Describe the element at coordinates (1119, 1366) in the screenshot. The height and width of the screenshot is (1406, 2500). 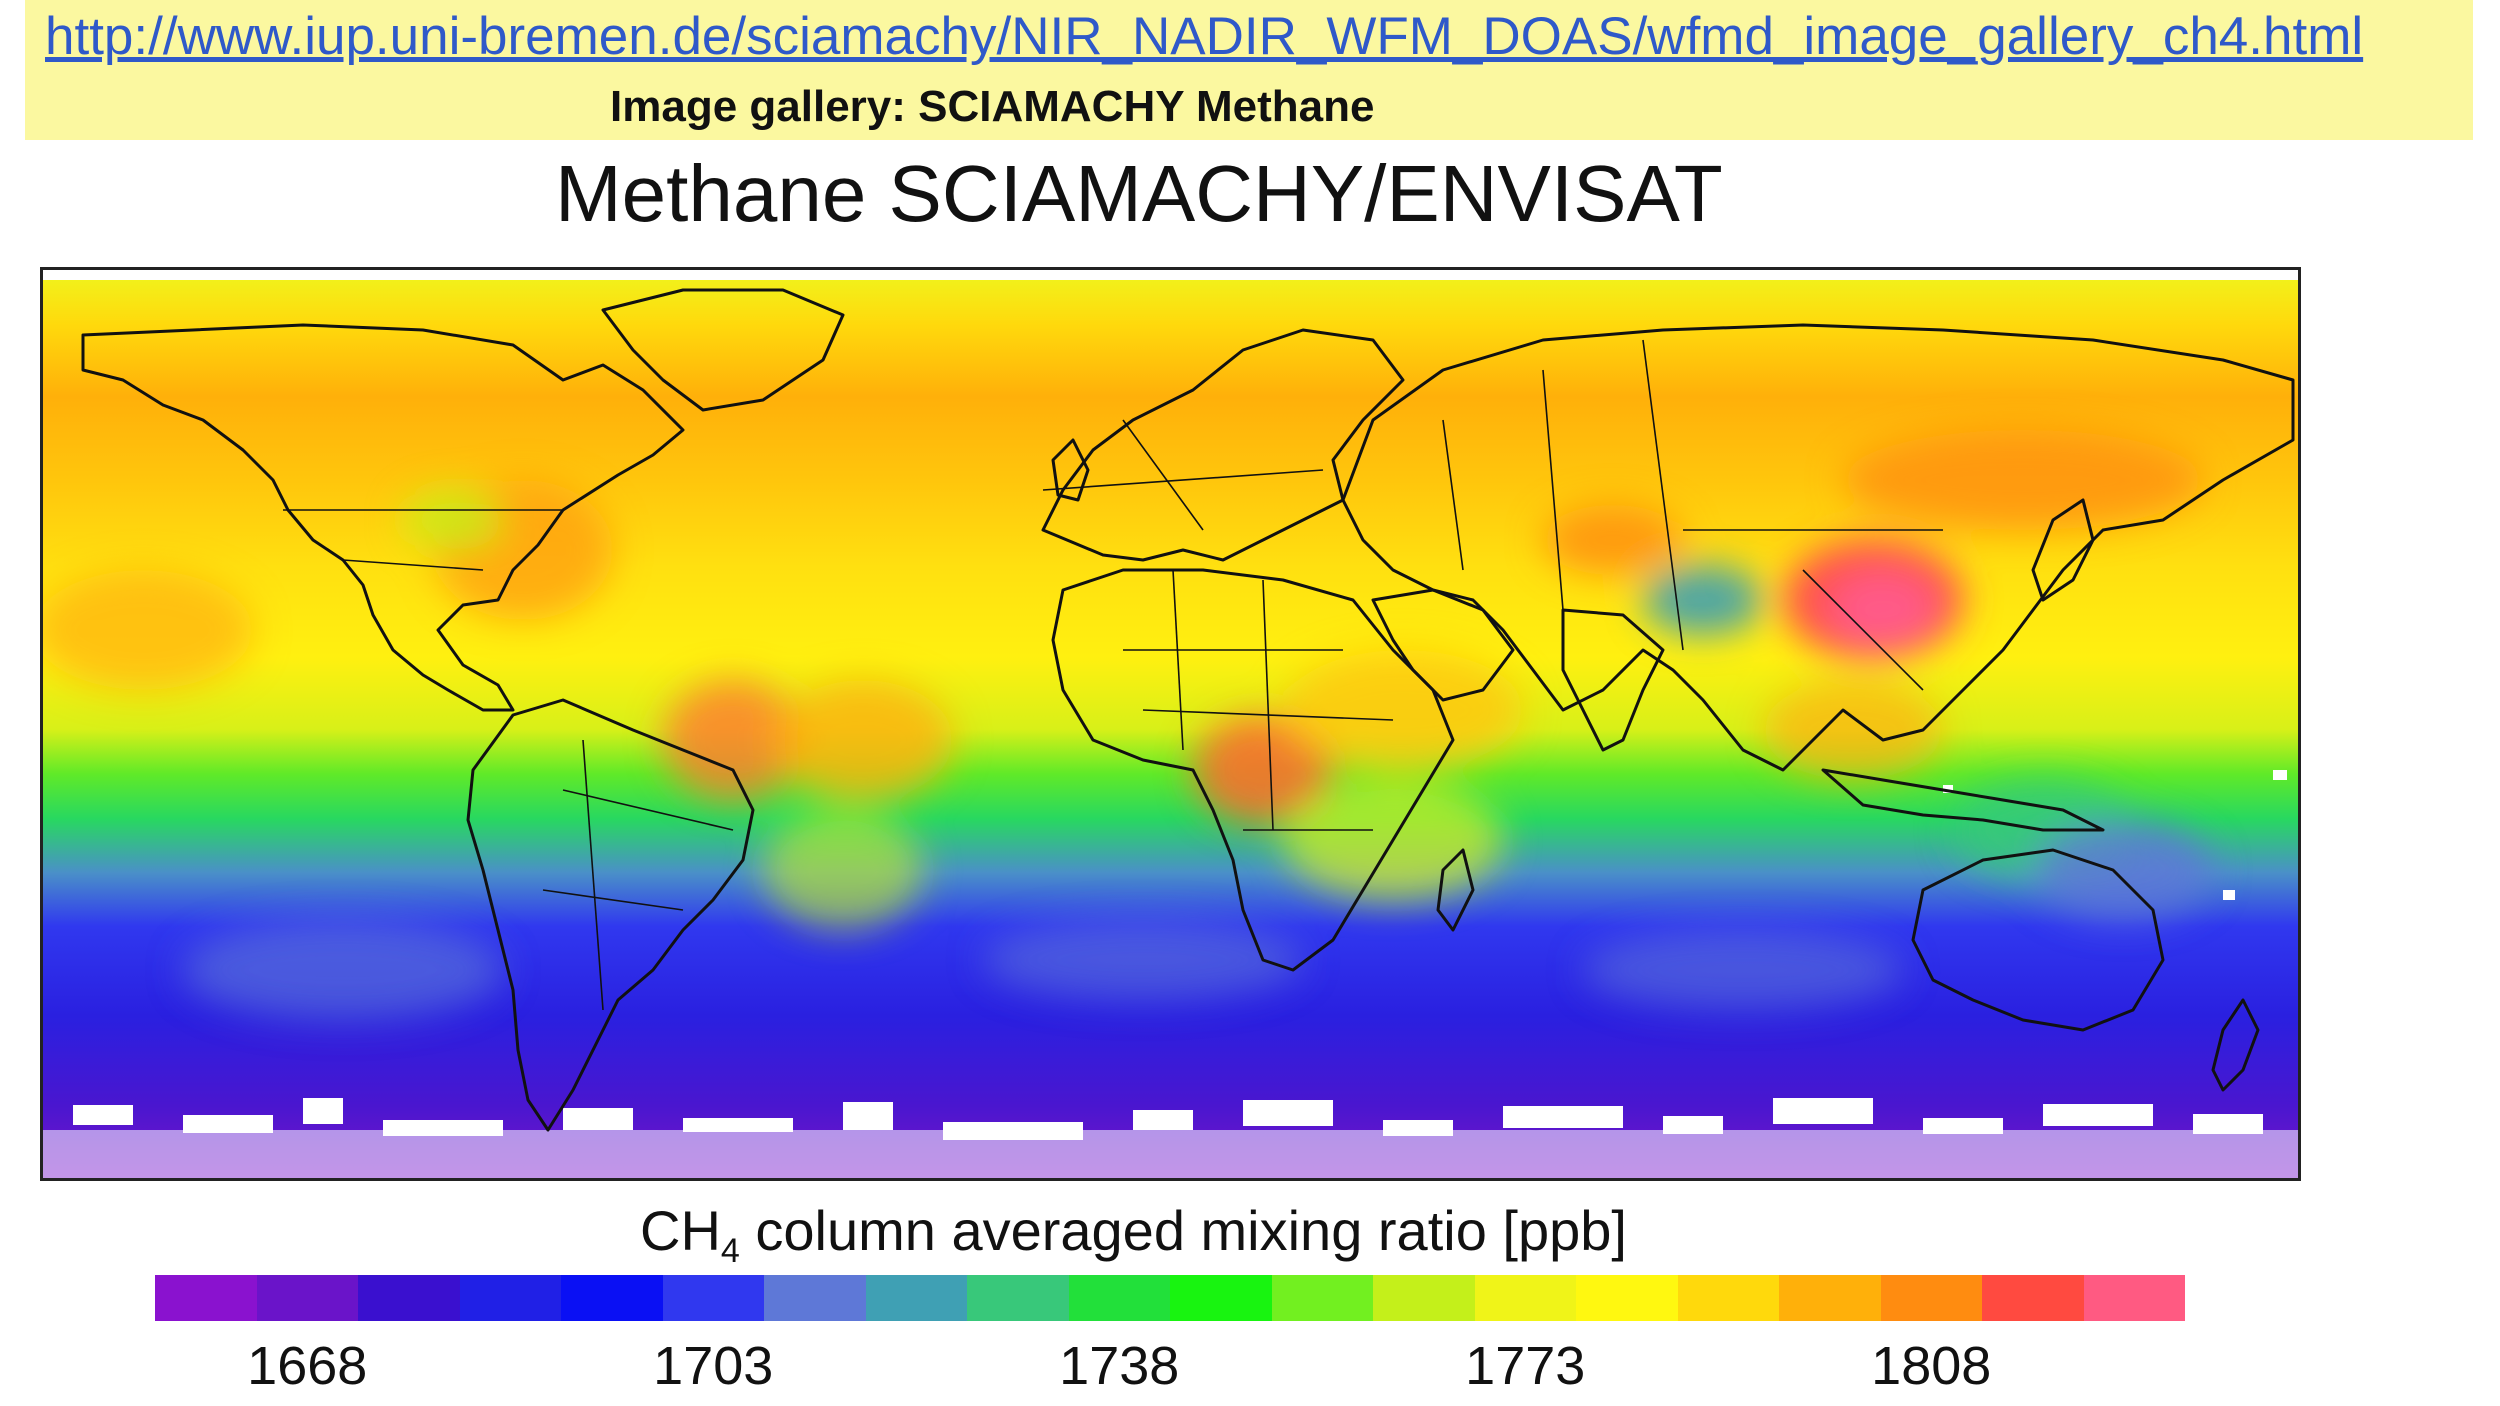
I see `colorbar-tick-label: 1738` at that location.